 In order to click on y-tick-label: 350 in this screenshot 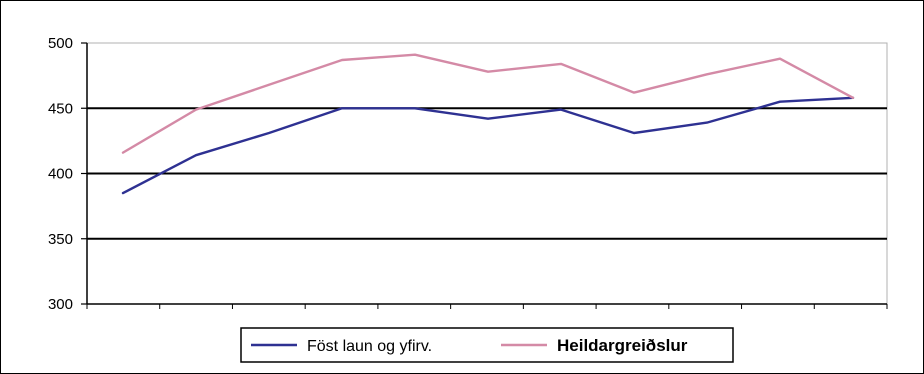, I will do `click(60, 239)`.